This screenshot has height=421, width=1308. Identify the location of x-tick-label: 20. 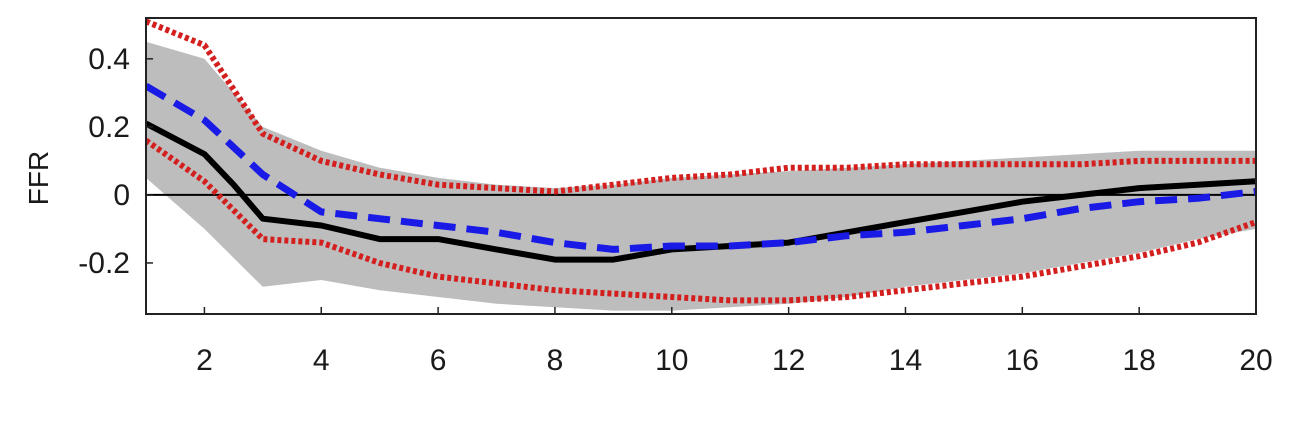
(1255, 360).